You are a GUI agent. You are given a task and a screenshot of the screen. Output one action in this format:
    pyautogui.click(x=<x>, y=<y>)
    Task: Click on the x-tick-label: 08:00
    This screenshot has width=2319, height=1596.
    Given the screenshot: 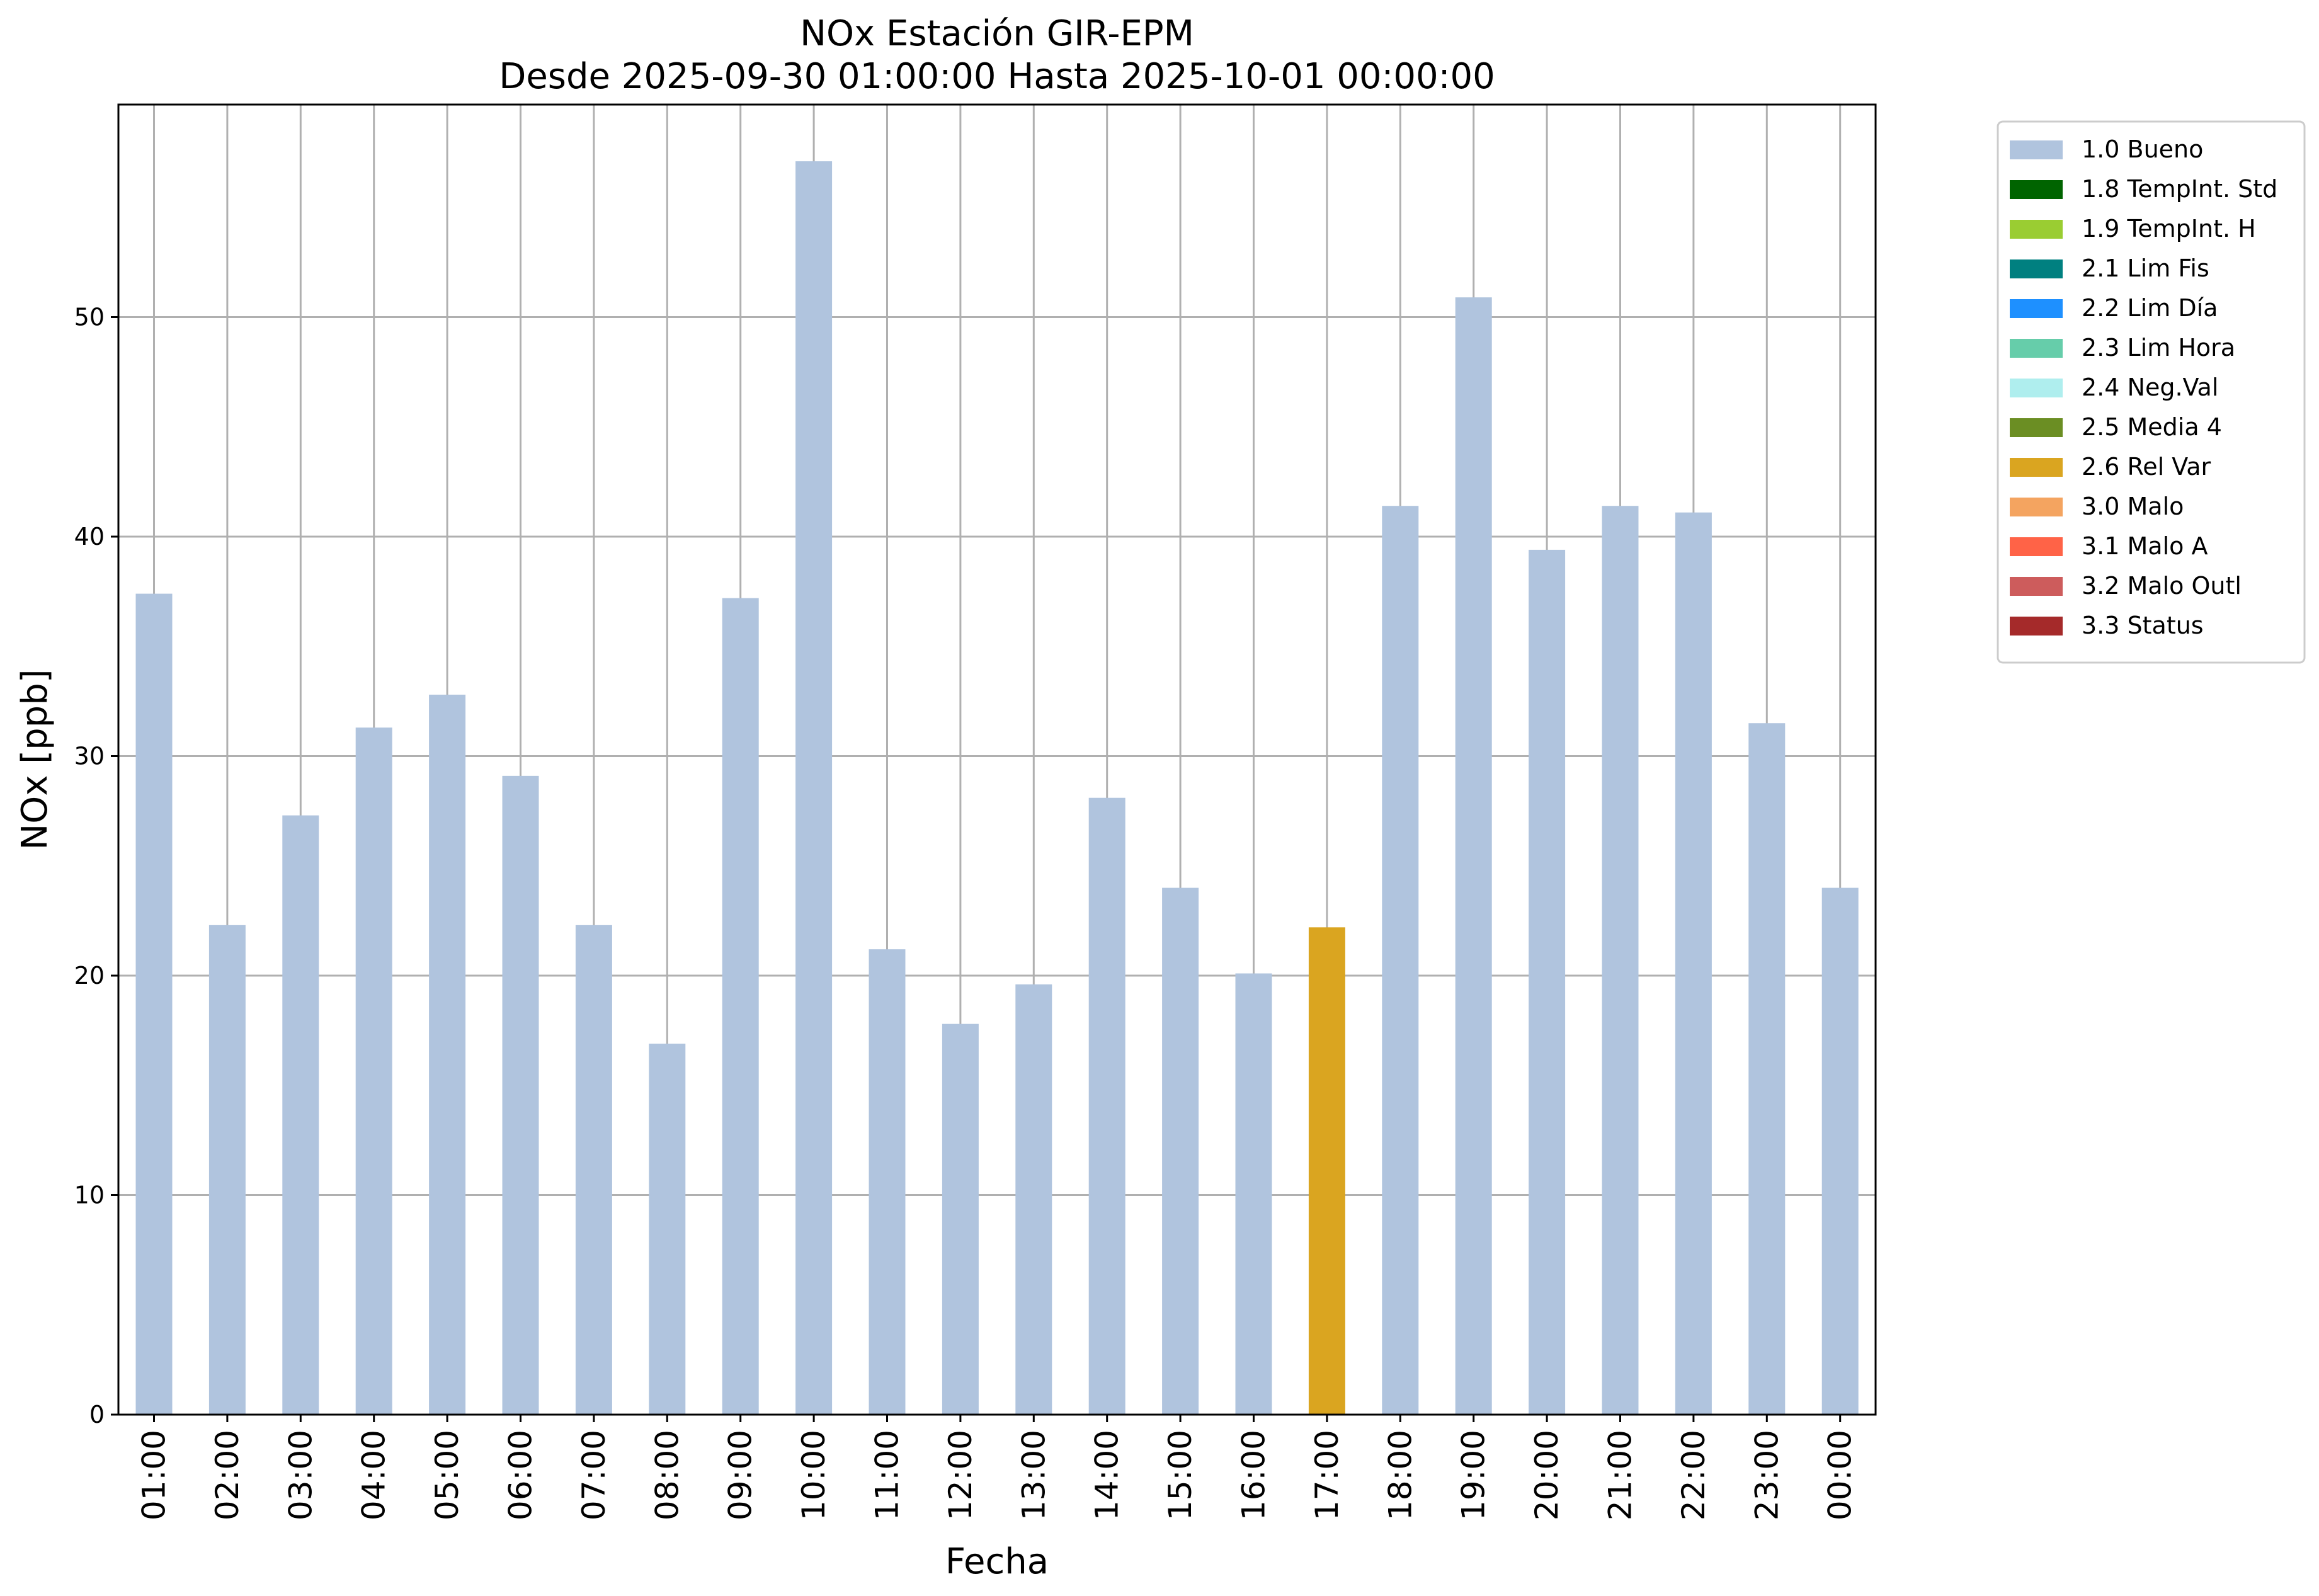 What is the action you would take?
    pyautogui.click(x=667, y=1475)
    